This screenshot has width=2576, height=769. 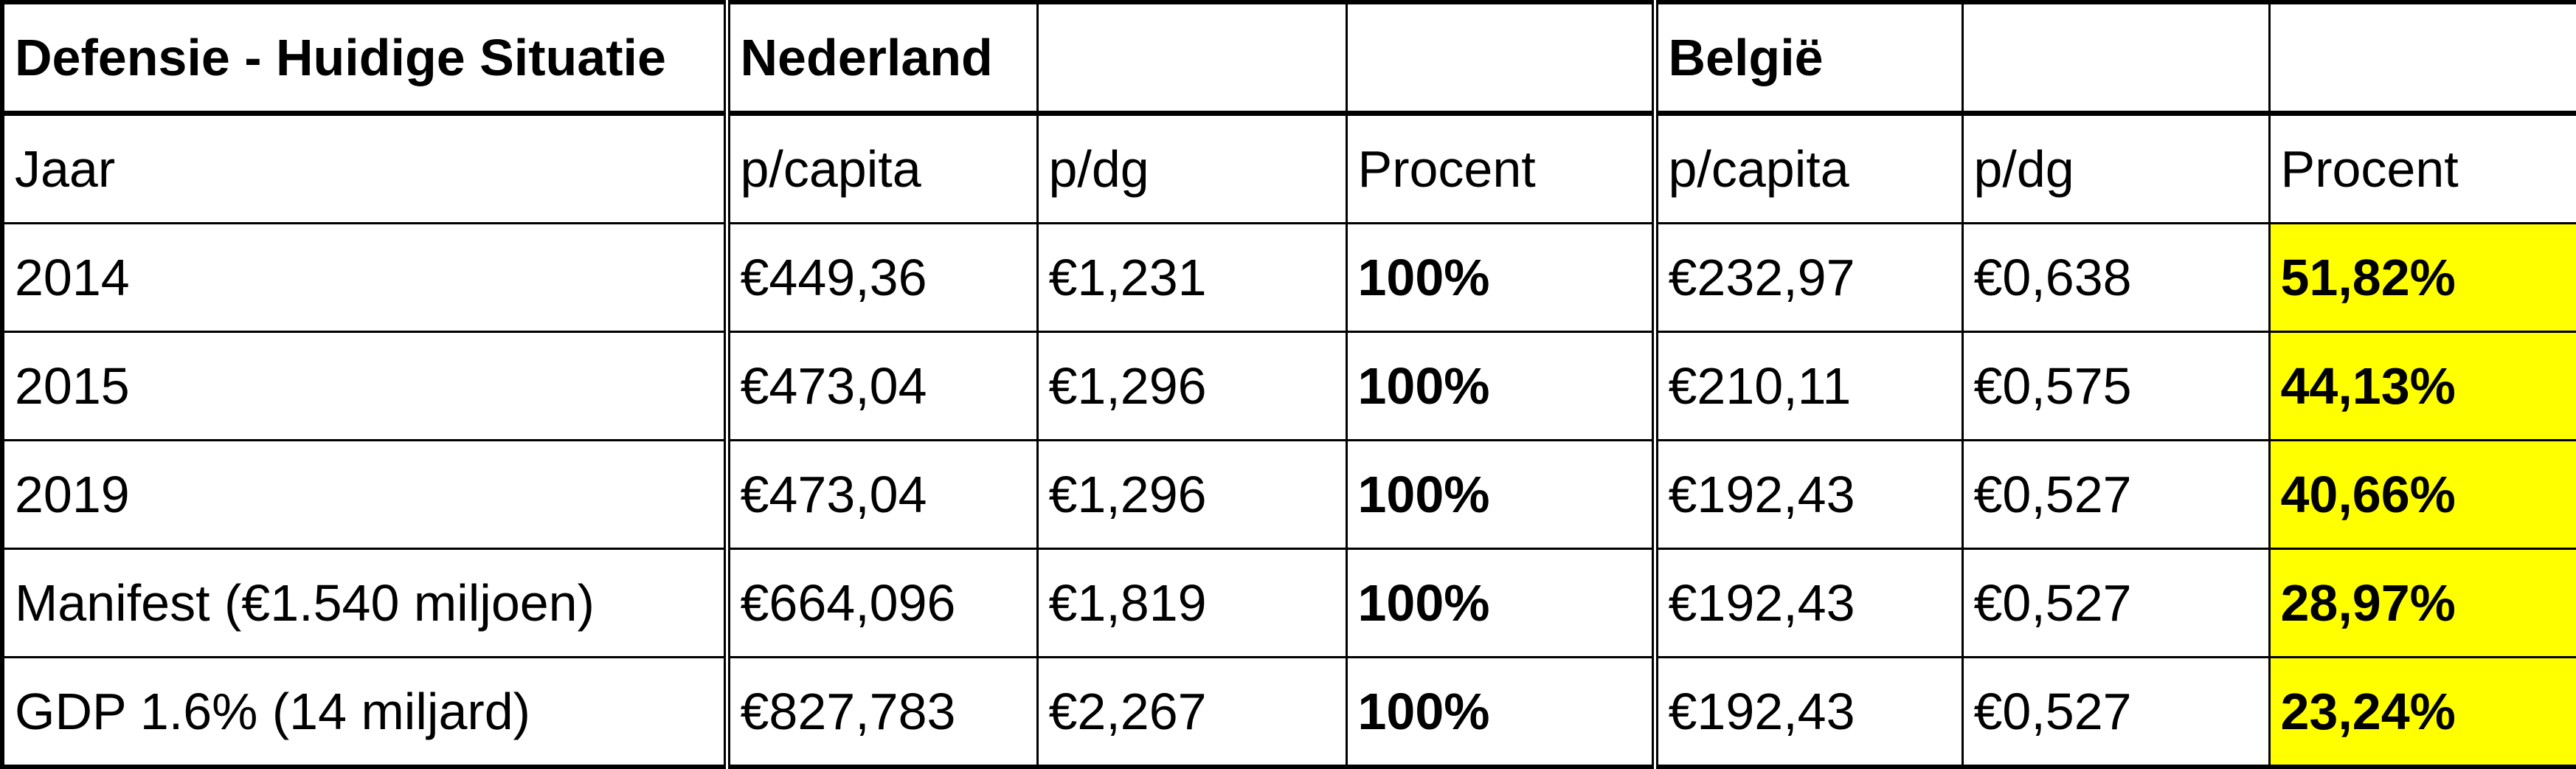 What do you see at coordinates (1808, 58) in the screenshot?
I see `country-belgie: België` at bounding box center [1808, 58].